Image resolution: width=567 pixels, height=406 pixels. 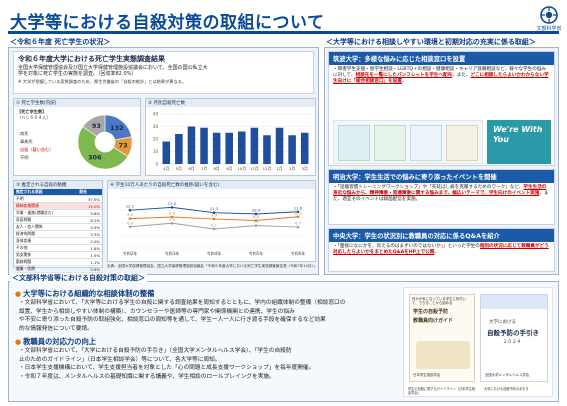 What do you see at coordinates (441, 235) in the screenshot?
I see `chuo-title: 中央大学：学生の状況別に教職員の対応に係るQ&Aを紹介` at bounding box center [441, 235].